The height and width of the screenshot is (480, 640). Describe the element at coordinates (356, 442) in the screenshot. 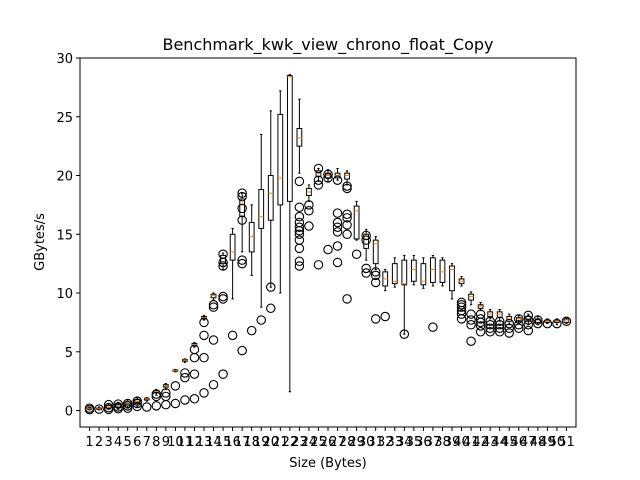

I see `x-tick-label: 29` at that location.